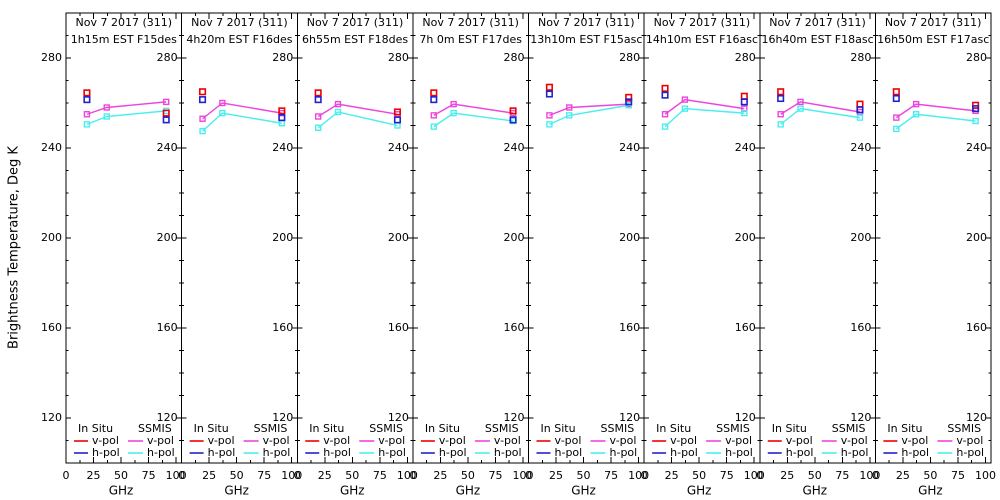 Image resolution: width=1000 pixels, height=500 pixels. I want to click on panel-title-time-sat: 6h55m EST F18des, so click(355, 39).